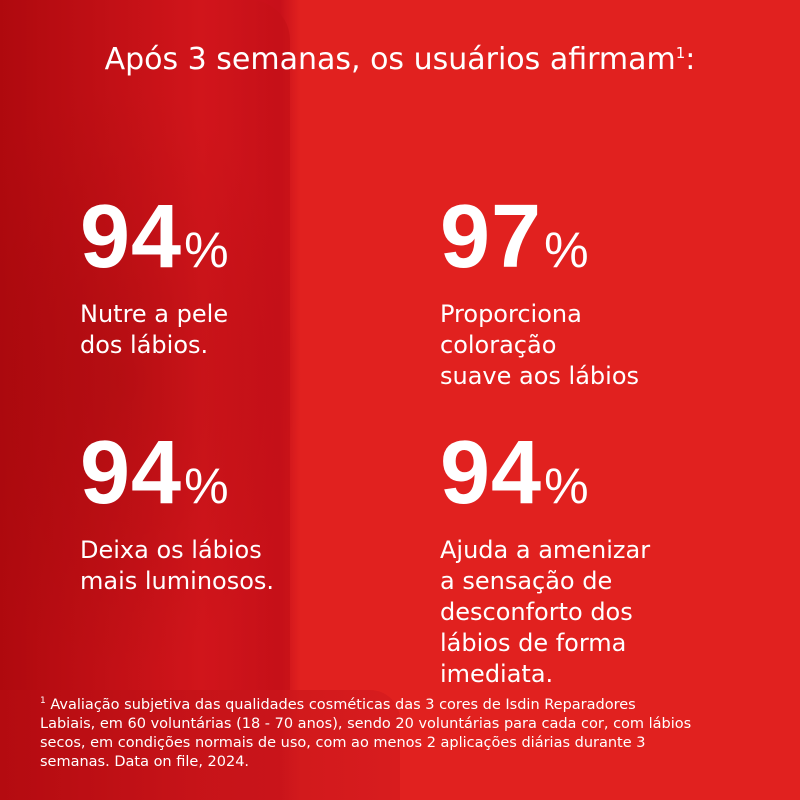  What do you see at coordinates (154, 314) in the screenshot?
I see `description-line: Nutre a pele` at bounding box center [154, 314].